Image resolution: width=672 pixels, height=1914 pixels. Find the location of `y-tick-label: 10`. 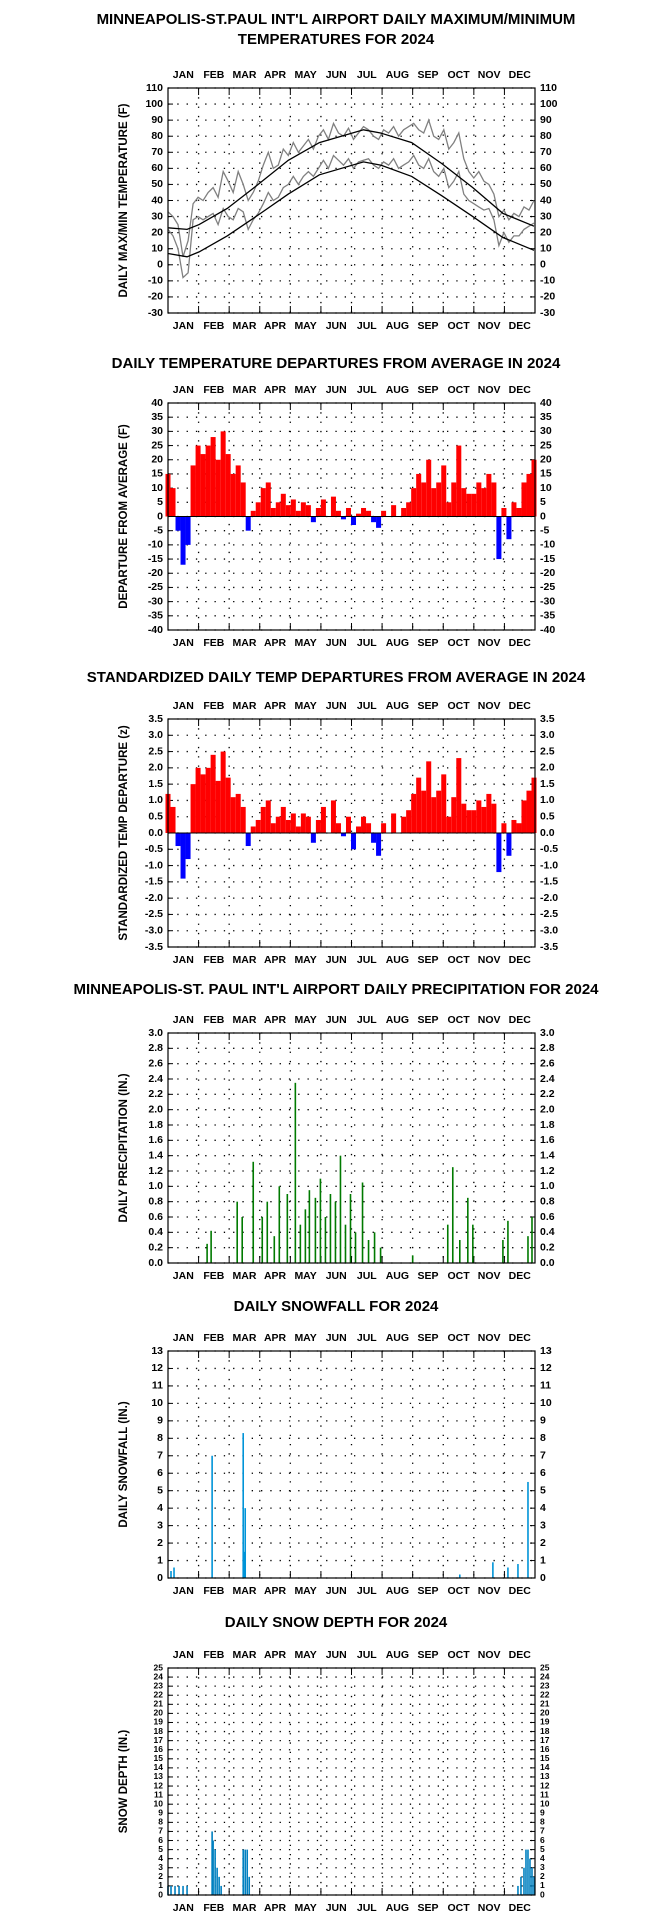

y-tick-label: 10 is located at coordinates (157, 1403).